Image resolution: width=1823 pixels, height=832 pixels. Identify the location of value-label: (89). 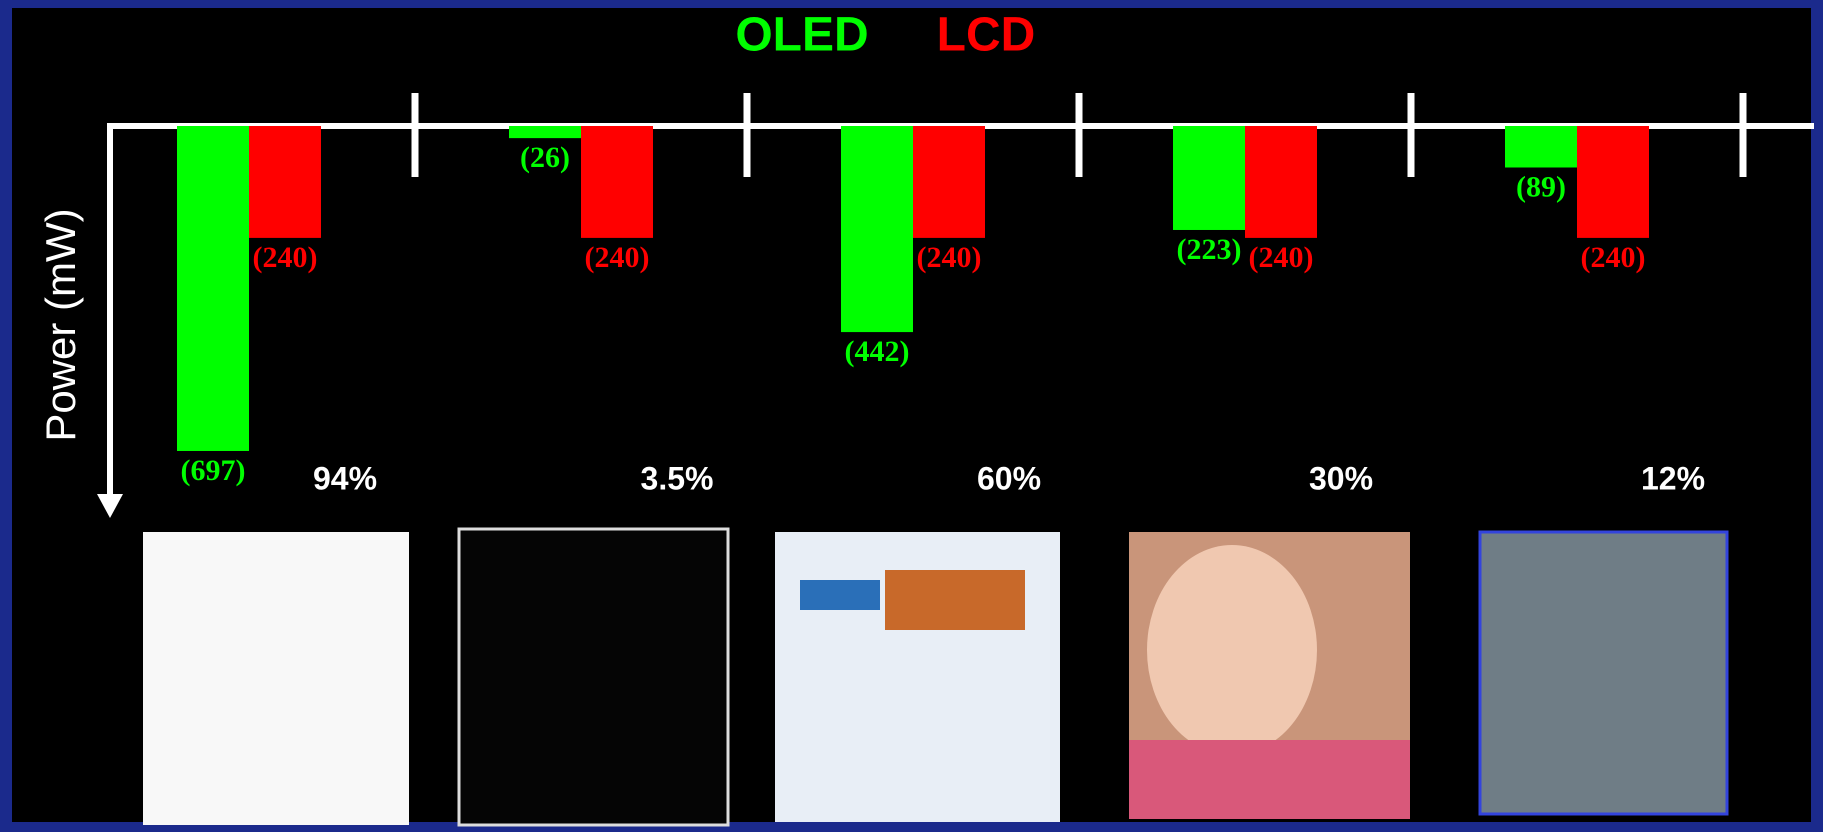
(1541, 186).